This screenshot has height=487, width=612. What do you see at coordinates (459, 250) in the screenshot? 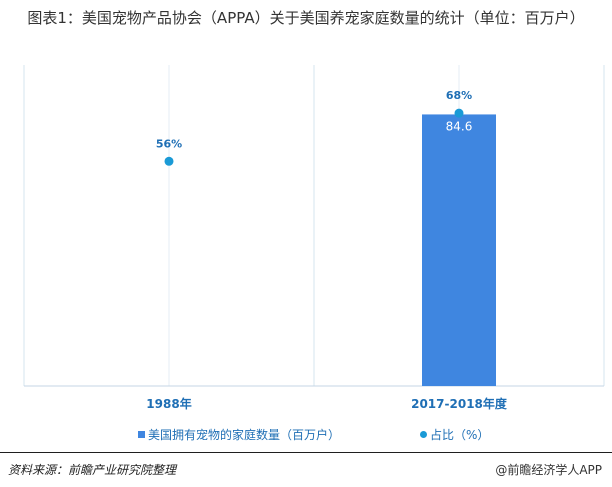
I see `bar-households` at bounding box center [459, 250].